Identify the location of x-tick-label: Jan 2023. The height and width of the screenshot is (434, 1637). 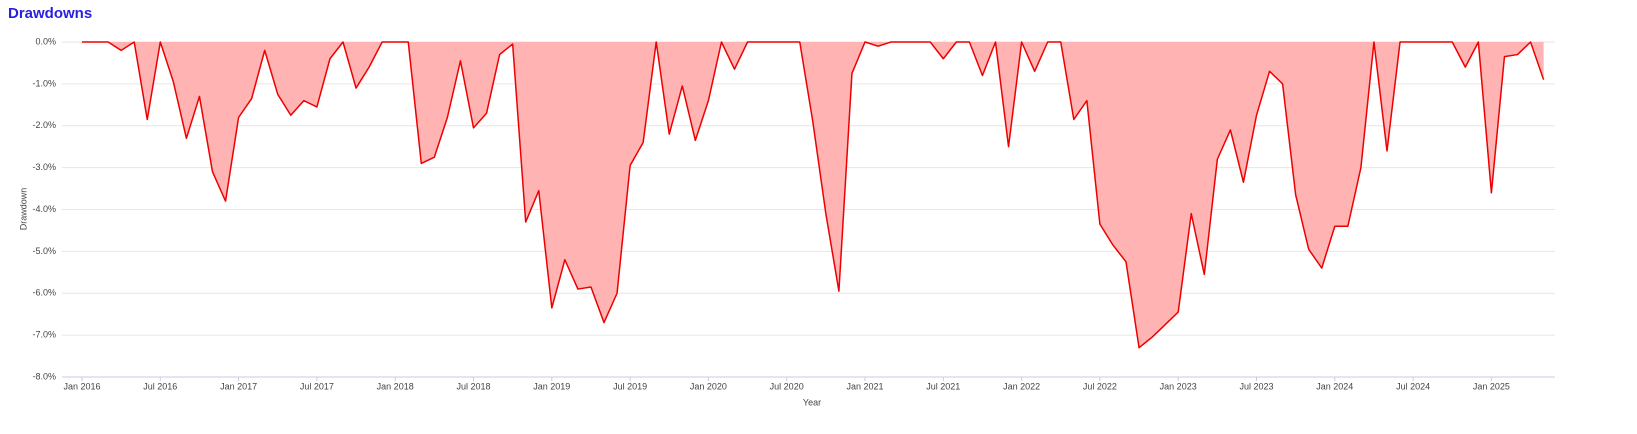
(1178, 386).